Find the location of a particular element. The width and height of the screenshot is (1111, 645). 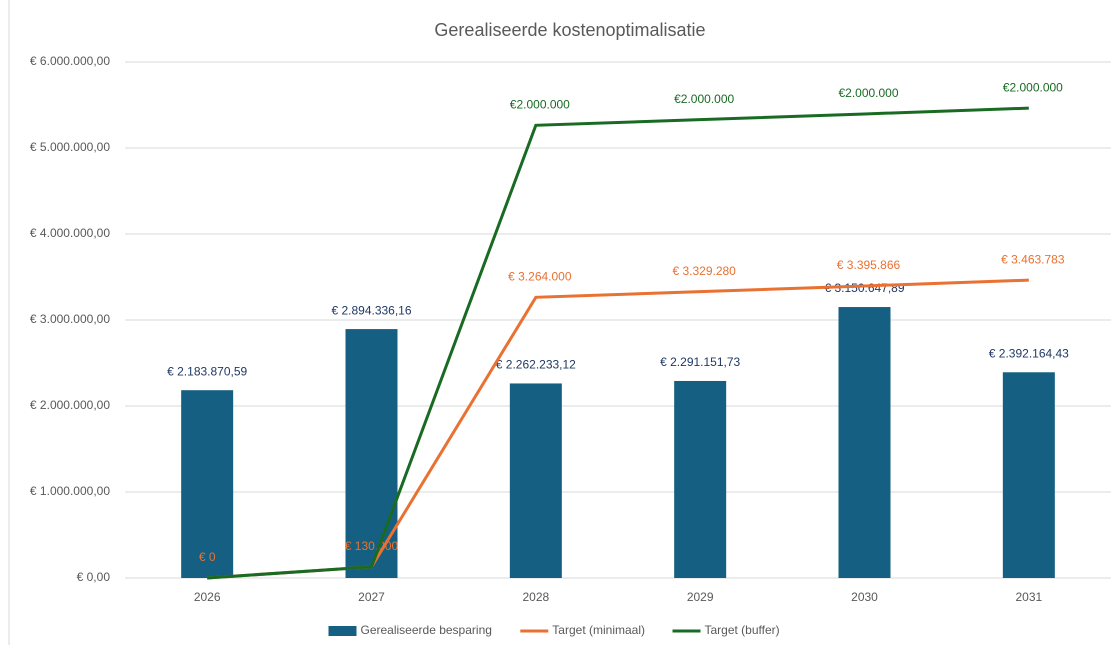

line-value-label: € 3.463.783 is located at coordinates (1033, 259).